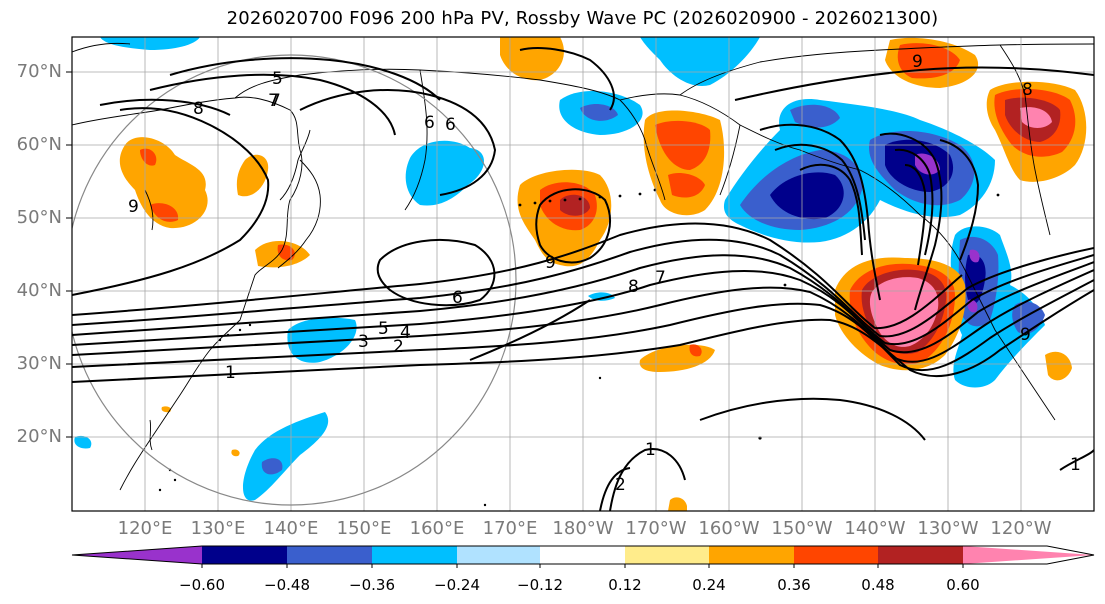 The height and width of the screenshot is (604, 1105). I want to click on lat-label: 20°N, so click(39, 436).